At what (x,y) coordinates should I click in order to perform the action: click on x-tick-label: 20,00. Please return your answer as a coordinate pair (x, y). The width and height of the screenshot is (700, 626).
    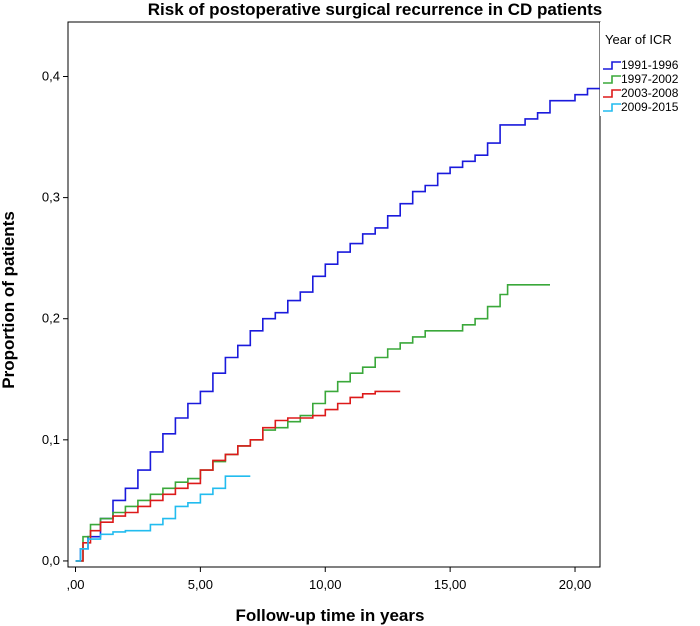
    Looking at the image, I should click on (575, 584).